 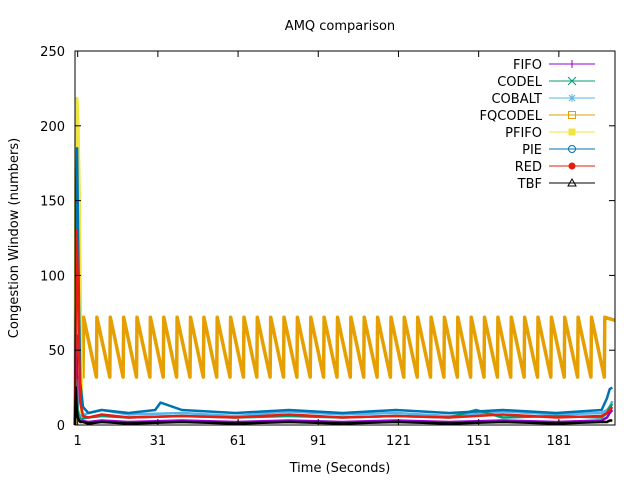 I want to click on y-tick-label: 250, so click(x=52, y=52).